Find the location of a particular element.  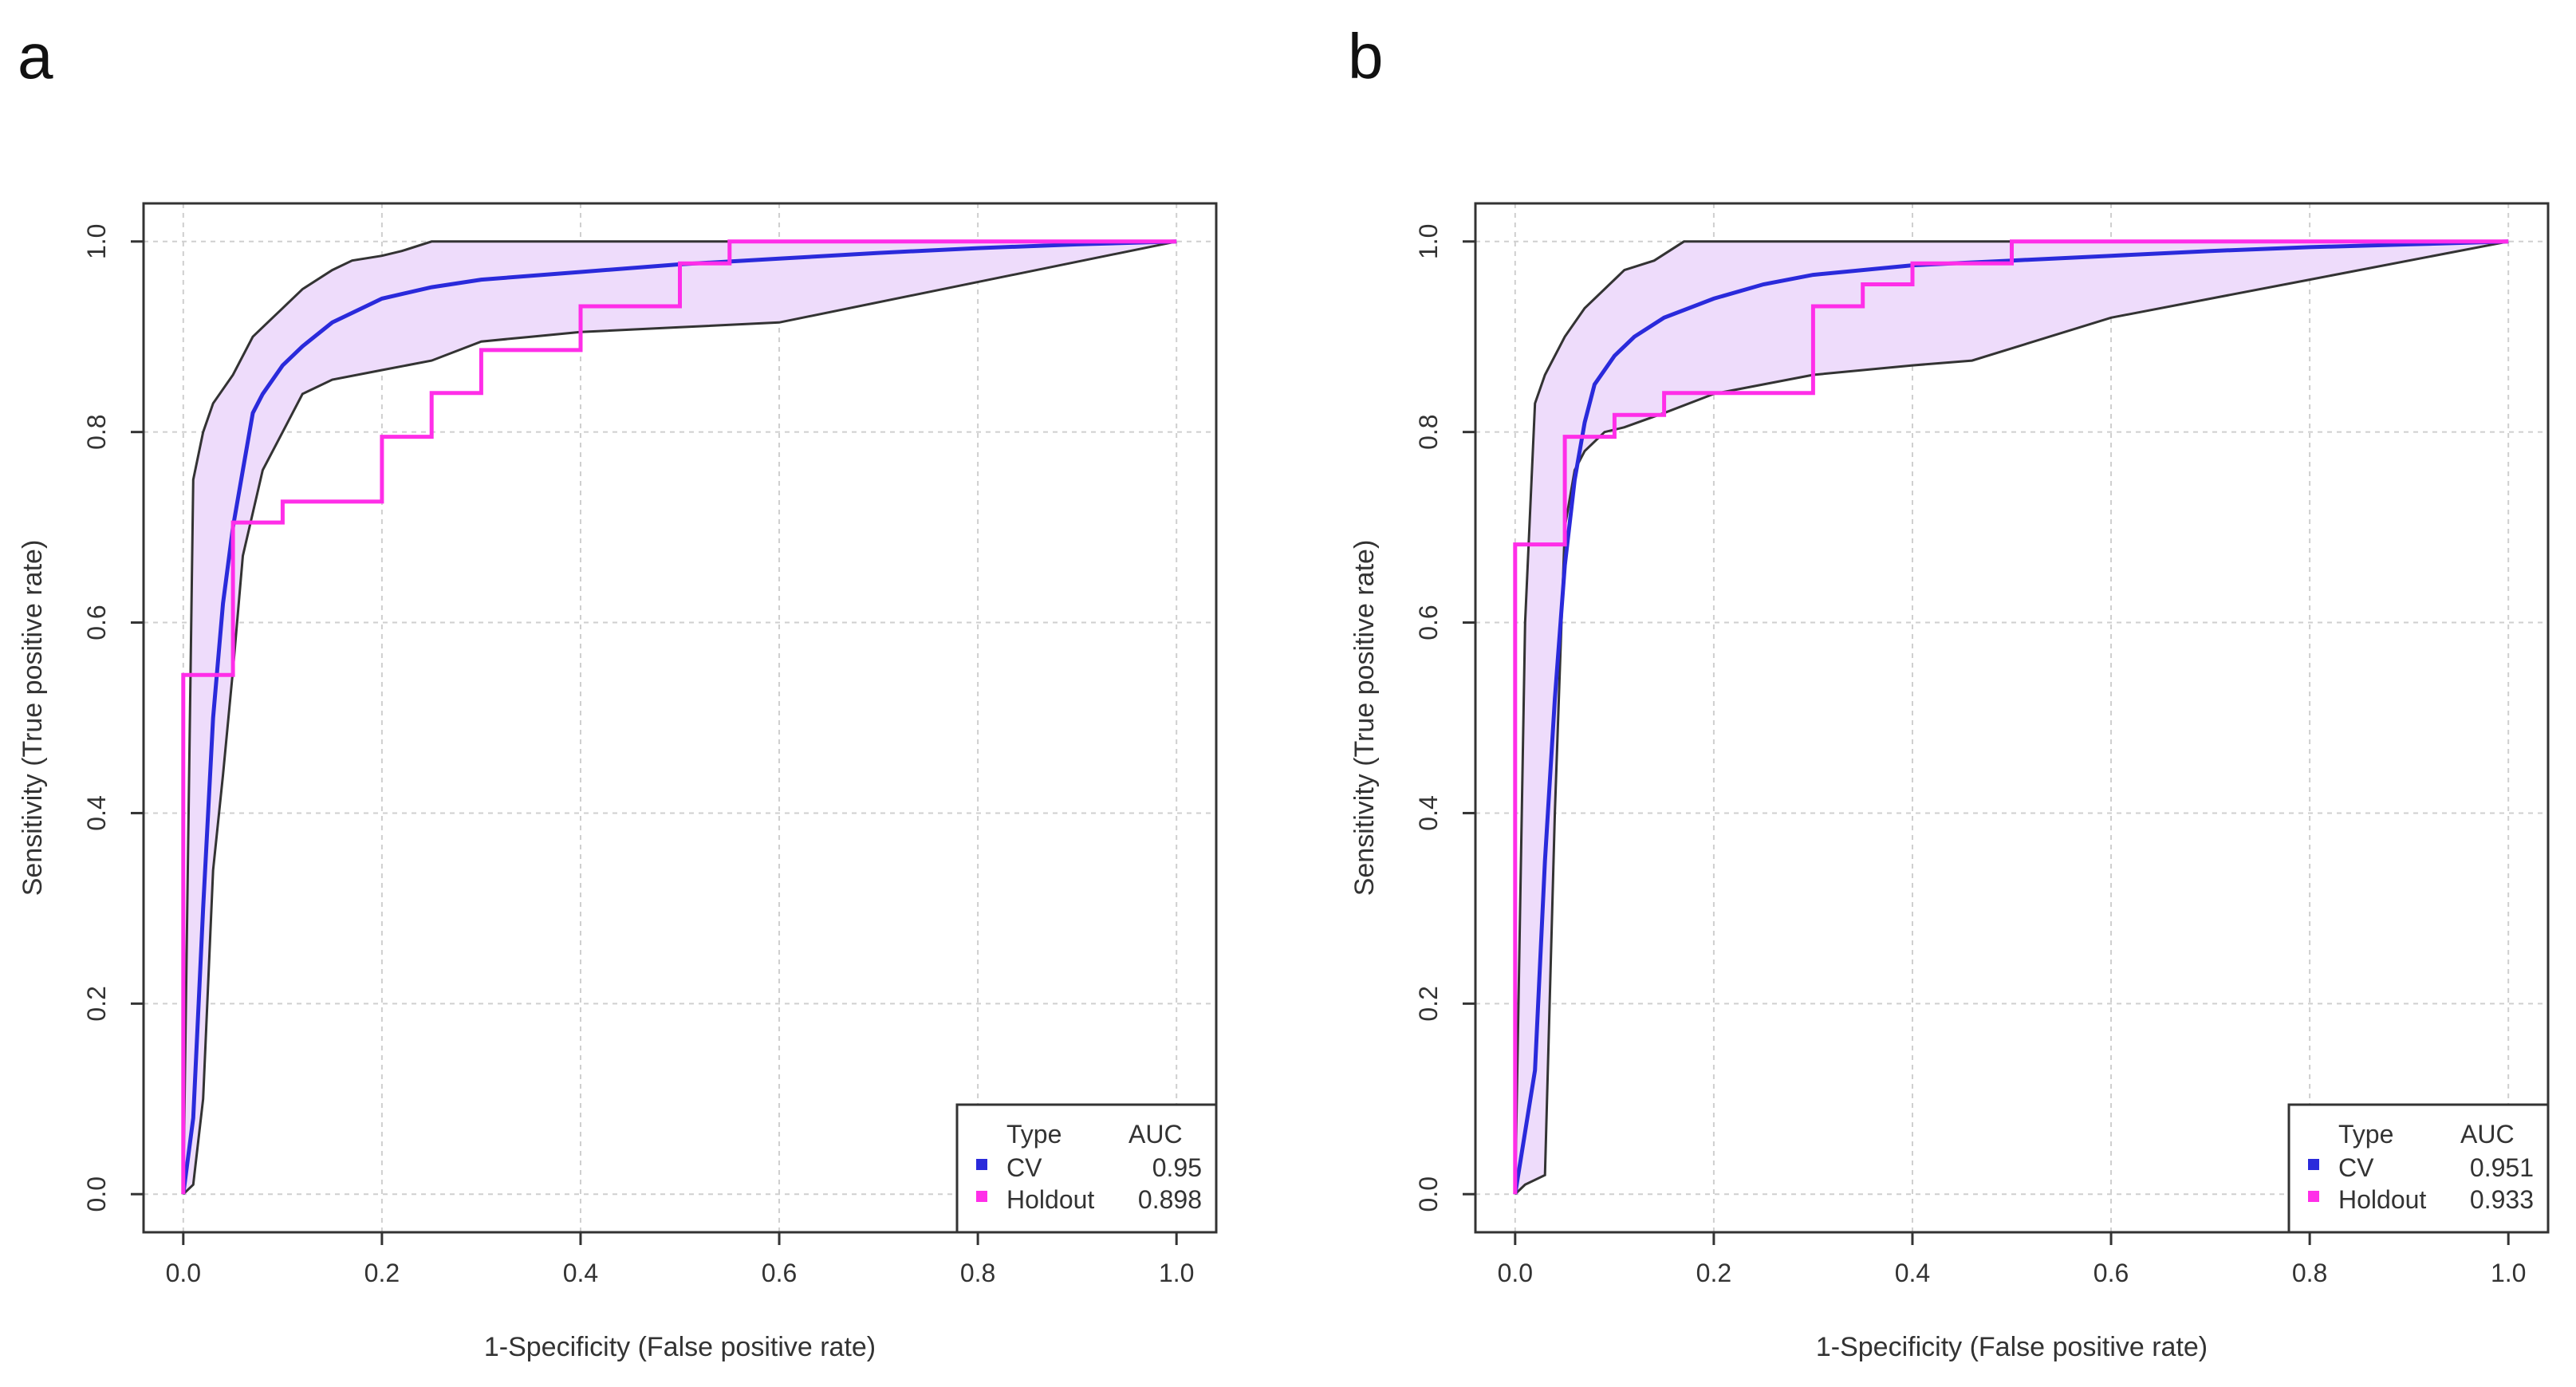

panel-b-x-tick-label-1: 0.2 is located at coordinates (1713, 1273).